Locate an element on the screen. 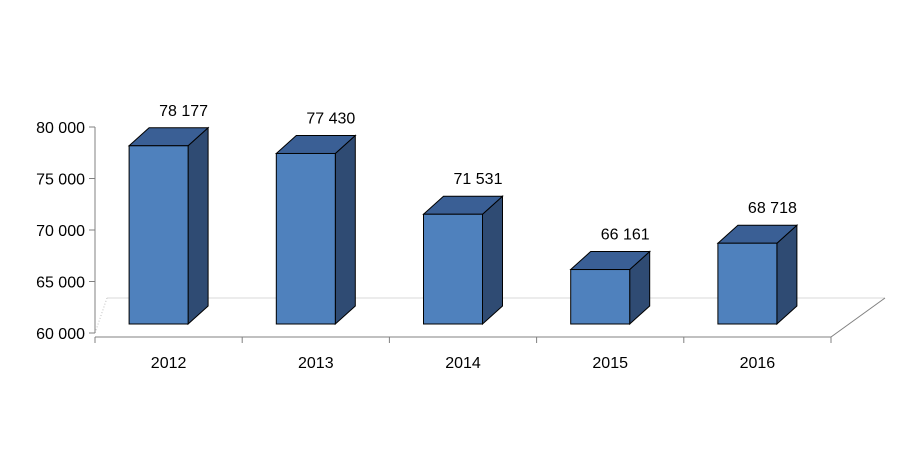 The width and height of the screenshot is (912, 450). y-tick-label: 70 000 is located at coordinates (60, 231).